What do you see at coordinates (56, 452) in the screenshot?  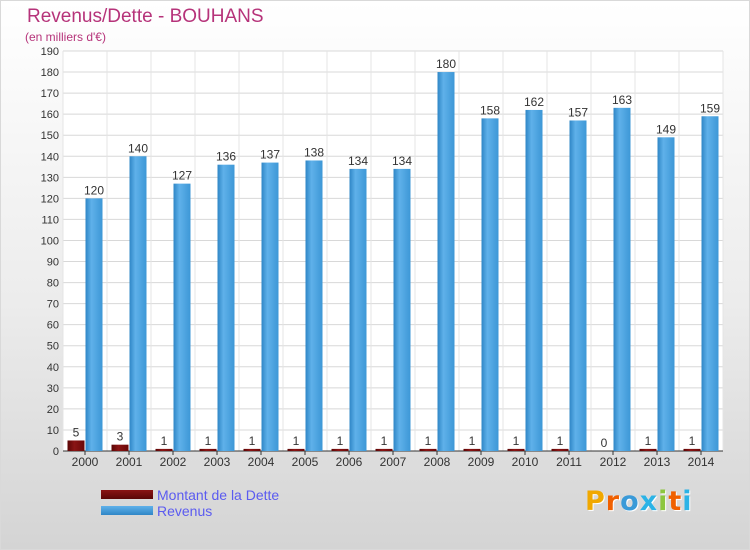 I see `y-tick-label: 0` at bounding box center [56, 452].